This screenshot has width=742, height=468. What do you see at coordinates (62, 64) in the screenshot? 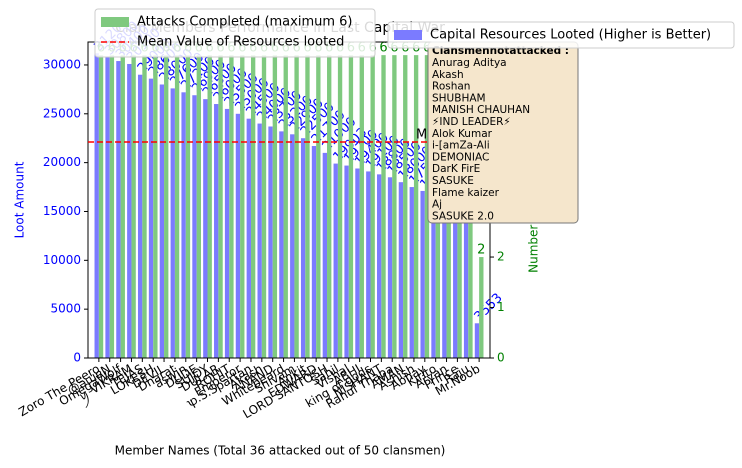
I see `y-tick-label: 30000` at bounding box center [62, 64].